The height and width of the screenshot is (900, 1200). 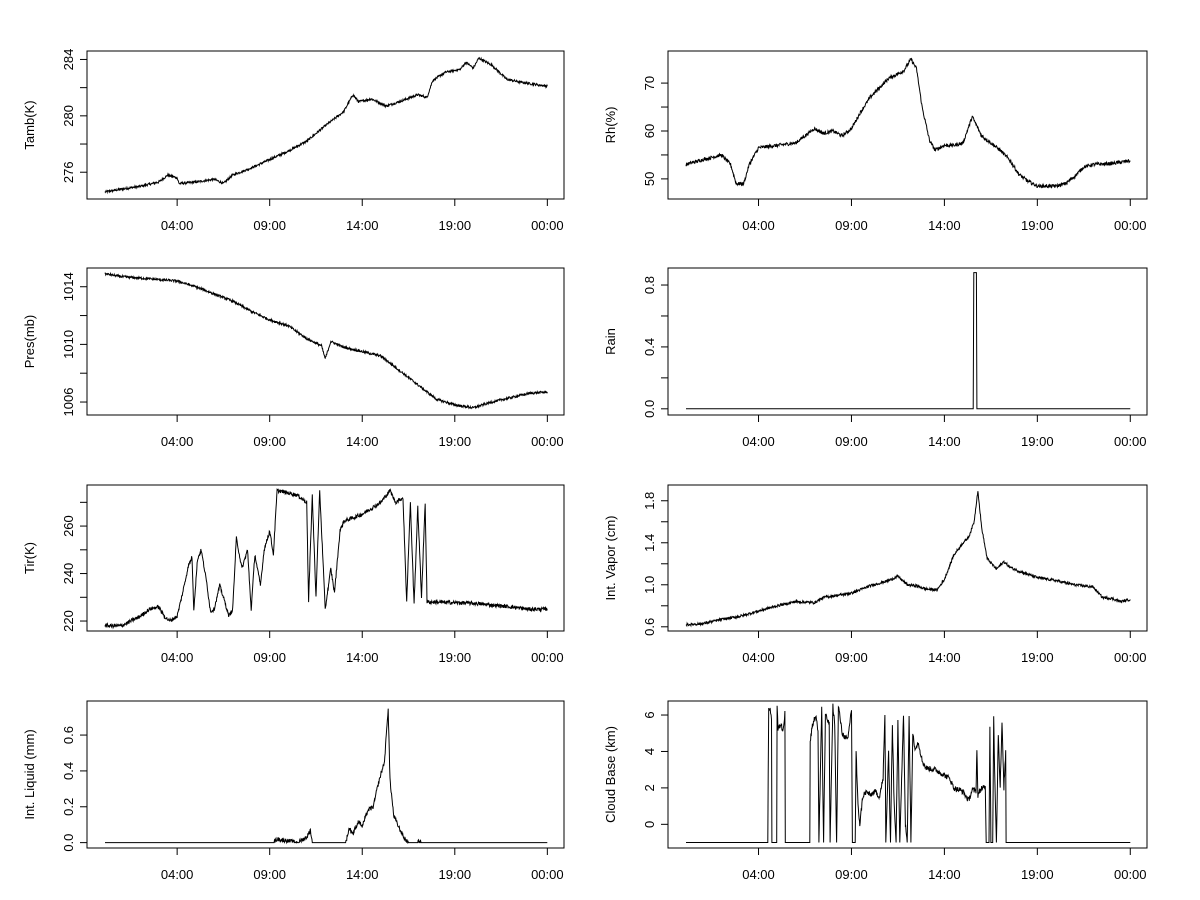 I want to click on series-line-tamb, so click(x=326, y=125).